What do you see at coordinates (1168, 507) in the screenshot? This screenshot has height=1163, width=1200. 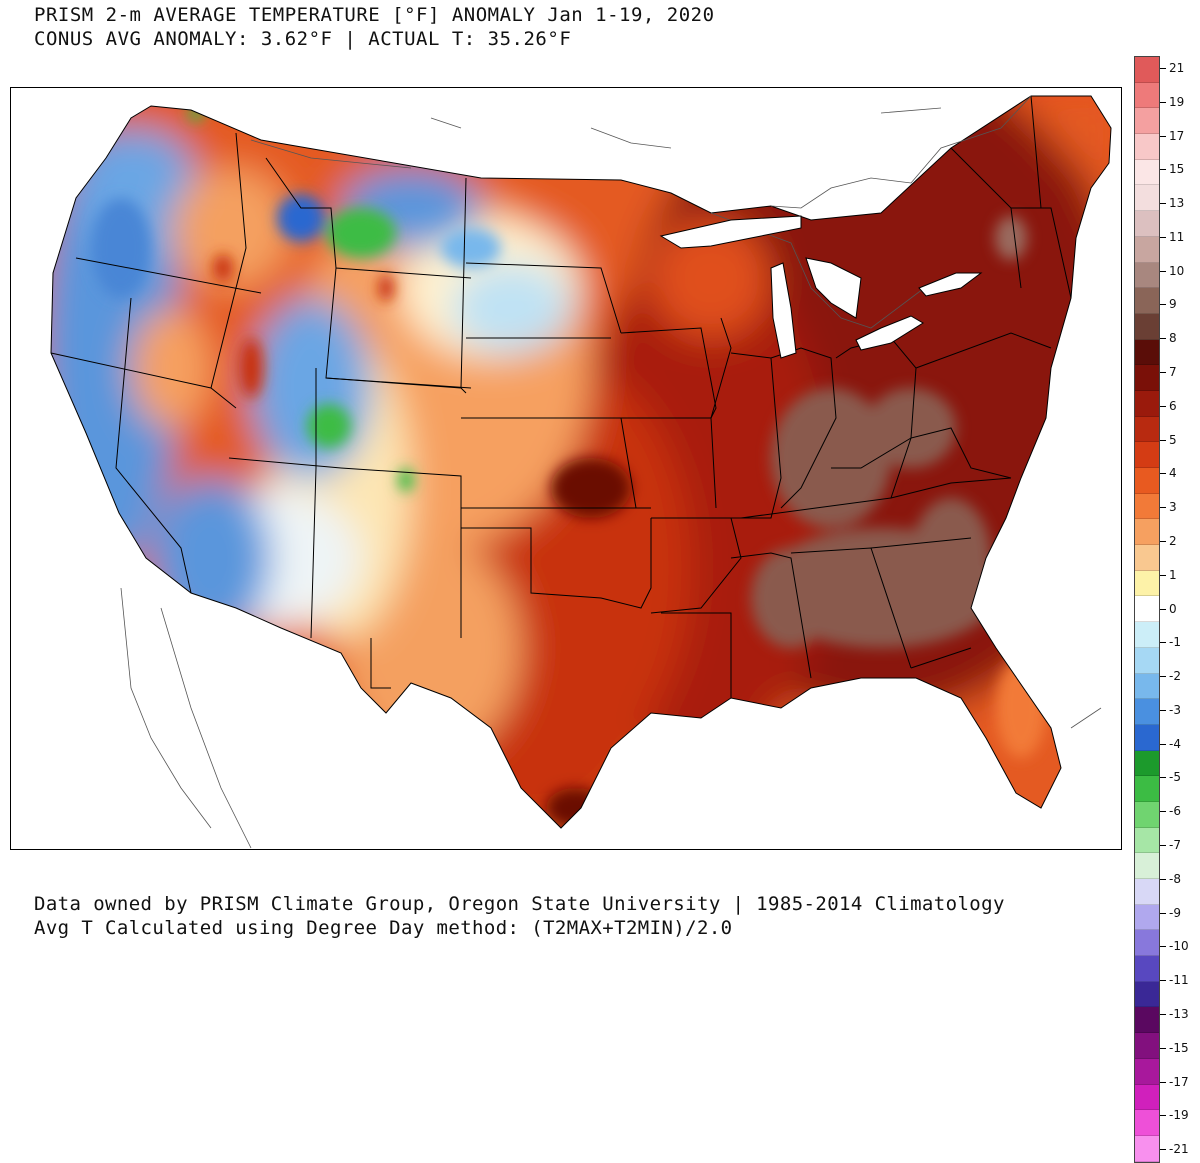 I see `legend-tick-label: 3` at bounding box center [1168, 507].